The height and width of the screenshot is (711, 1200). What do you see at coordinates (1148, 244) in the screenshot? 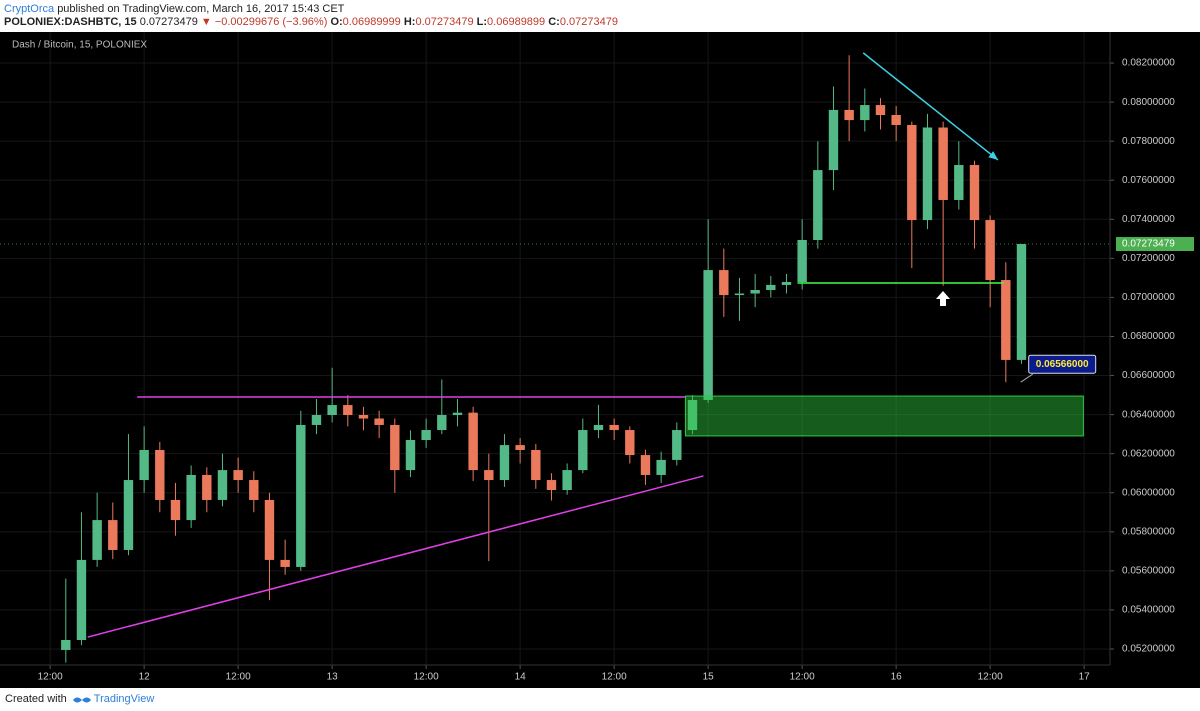
I see `last-price-label: 0.07273479` at bounding box center [1148, 244].